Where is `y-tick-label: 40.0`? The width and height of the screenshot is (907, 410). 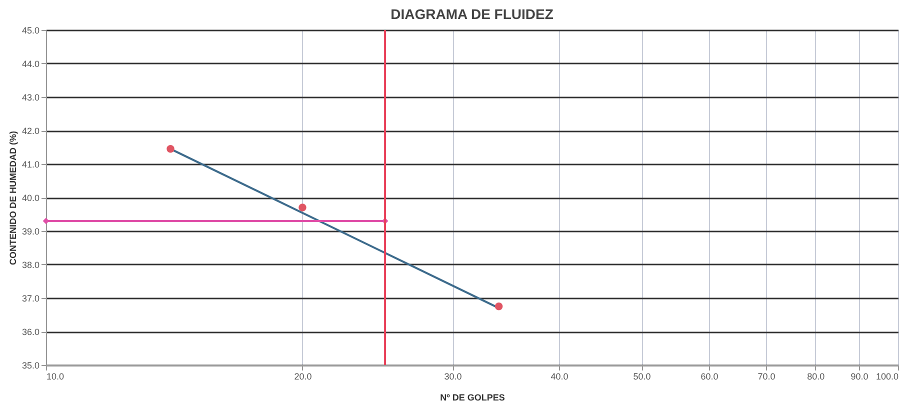
y-tick-label: 40.0 is located at coordinates (31, 198).